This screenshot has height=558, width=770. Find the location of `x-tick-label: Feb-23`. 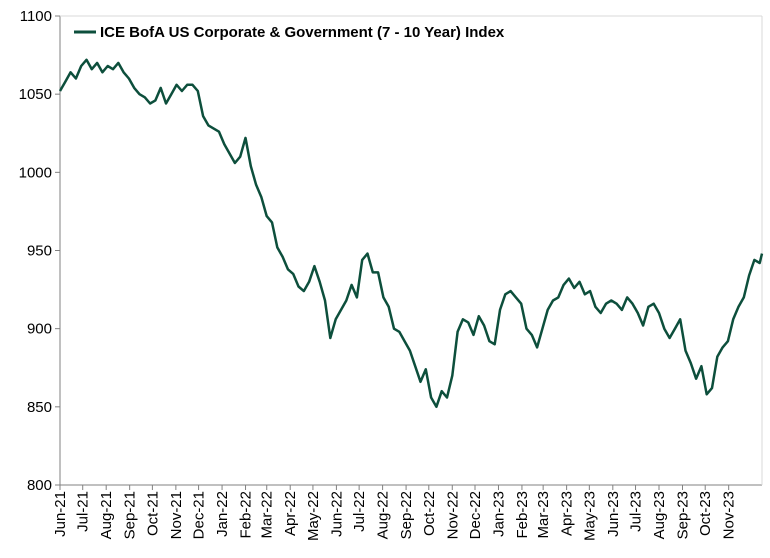

x-tick-label: Feb-23 is located at coordinates (522, 515).